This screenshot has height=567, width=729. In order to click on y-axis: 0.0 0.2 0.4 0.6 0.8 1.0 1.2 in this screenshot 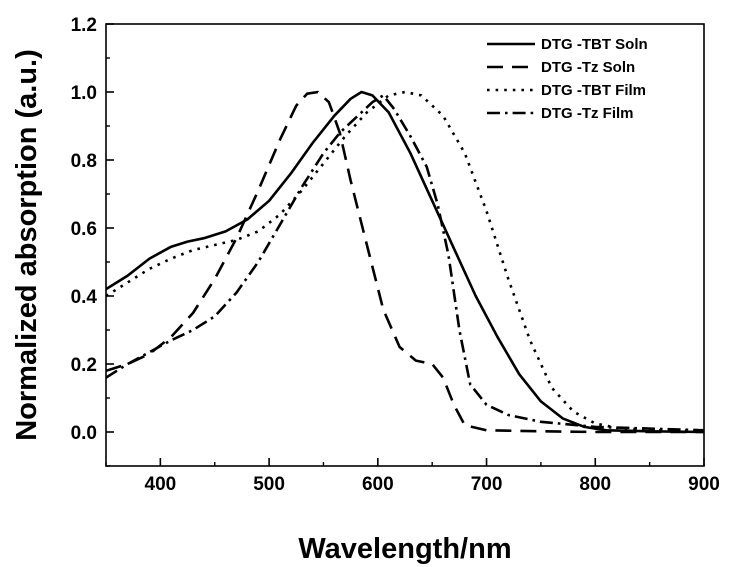, I will do `click(92, 241)`.